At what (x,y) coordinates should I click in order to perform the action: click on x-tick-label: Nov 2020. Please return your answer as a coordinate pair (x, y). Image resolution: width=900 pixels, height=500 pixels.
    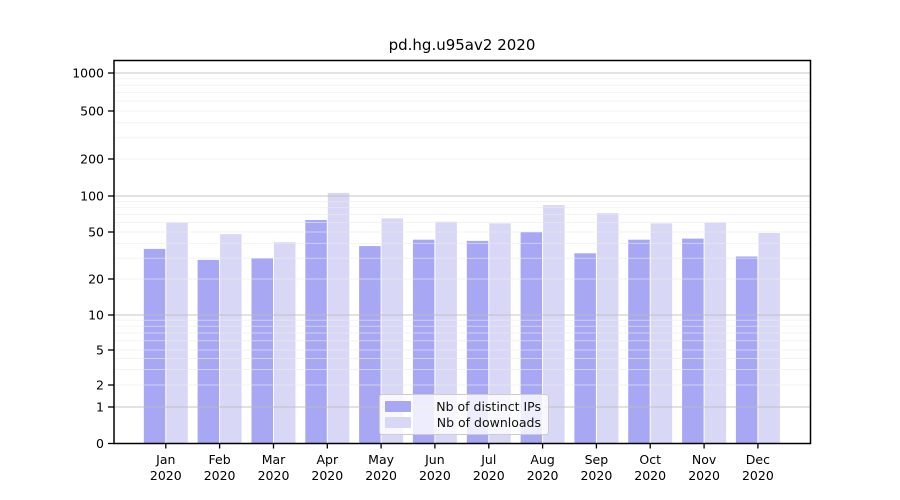
    Looking at the image, I should click on (704, 467).